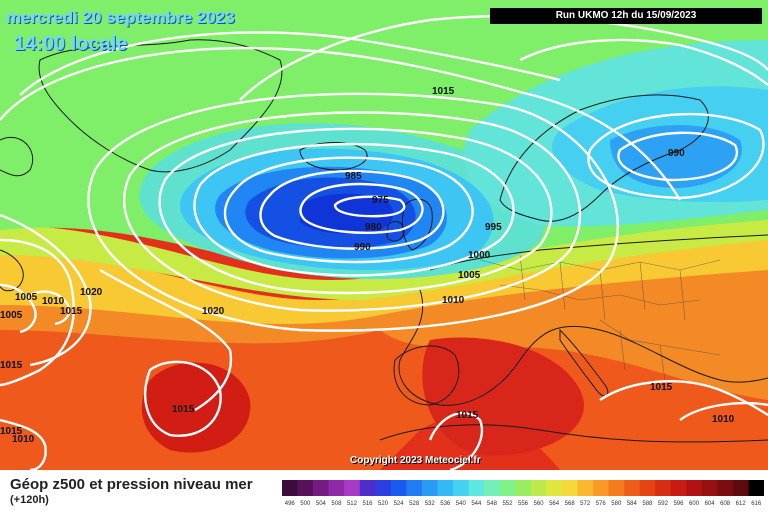 This screenshot has height=512, width=768. I want to click on pressure-label-985: 985, so click(353, 176).